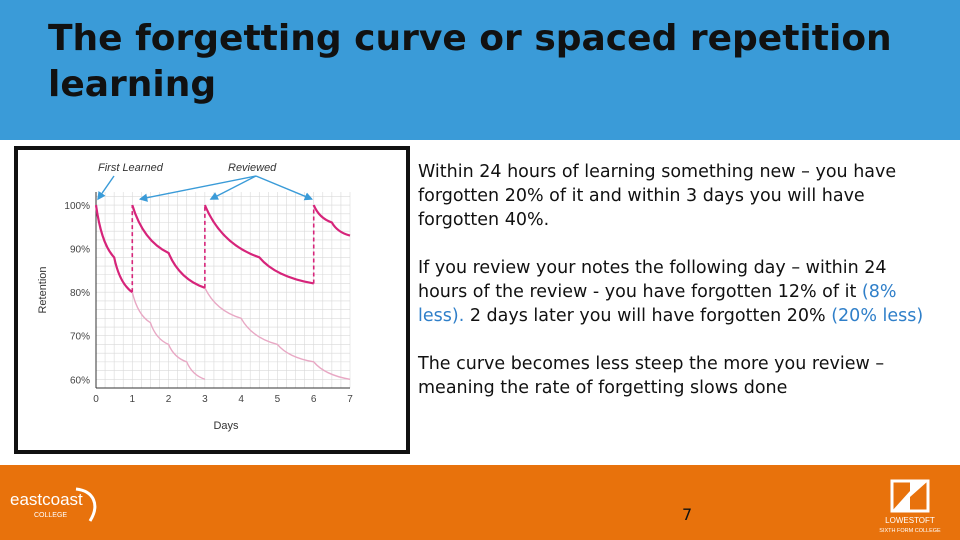 Image resolution: width=960 pixels, height=540 pixels. What do you see at coordinates (910, 531) in the screenshot?
I see `lowestoft-logo-subtext: SIXTH FORM COLLEGE` at bounding box center [910, 531].